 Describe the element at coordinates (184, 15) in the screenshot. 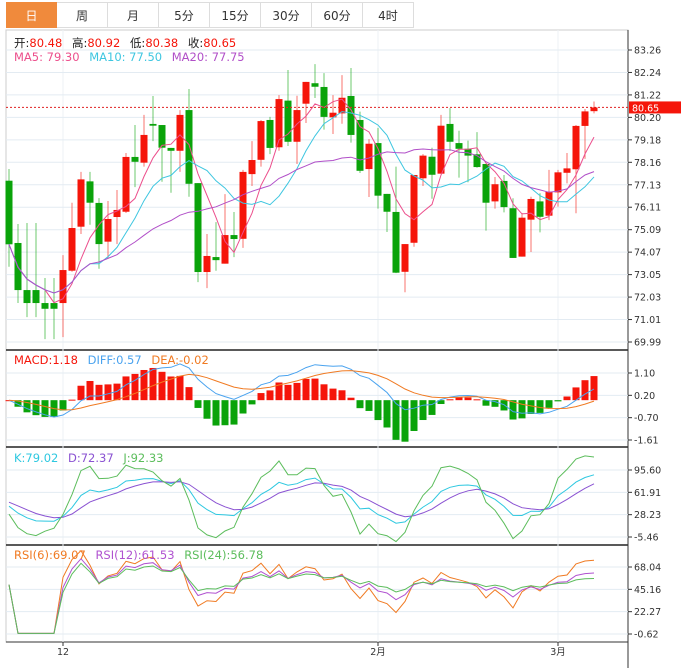

I see `tab-5min: 5分` at that location.